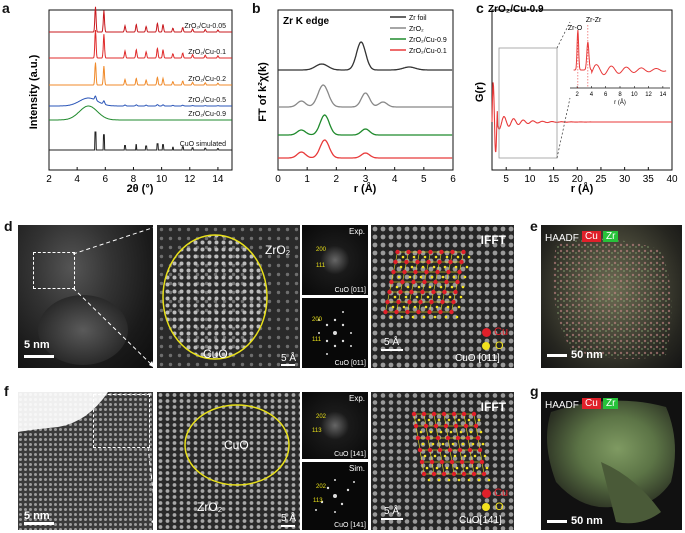  I want to click on panel-c-zoom-line, so click(563, 35).